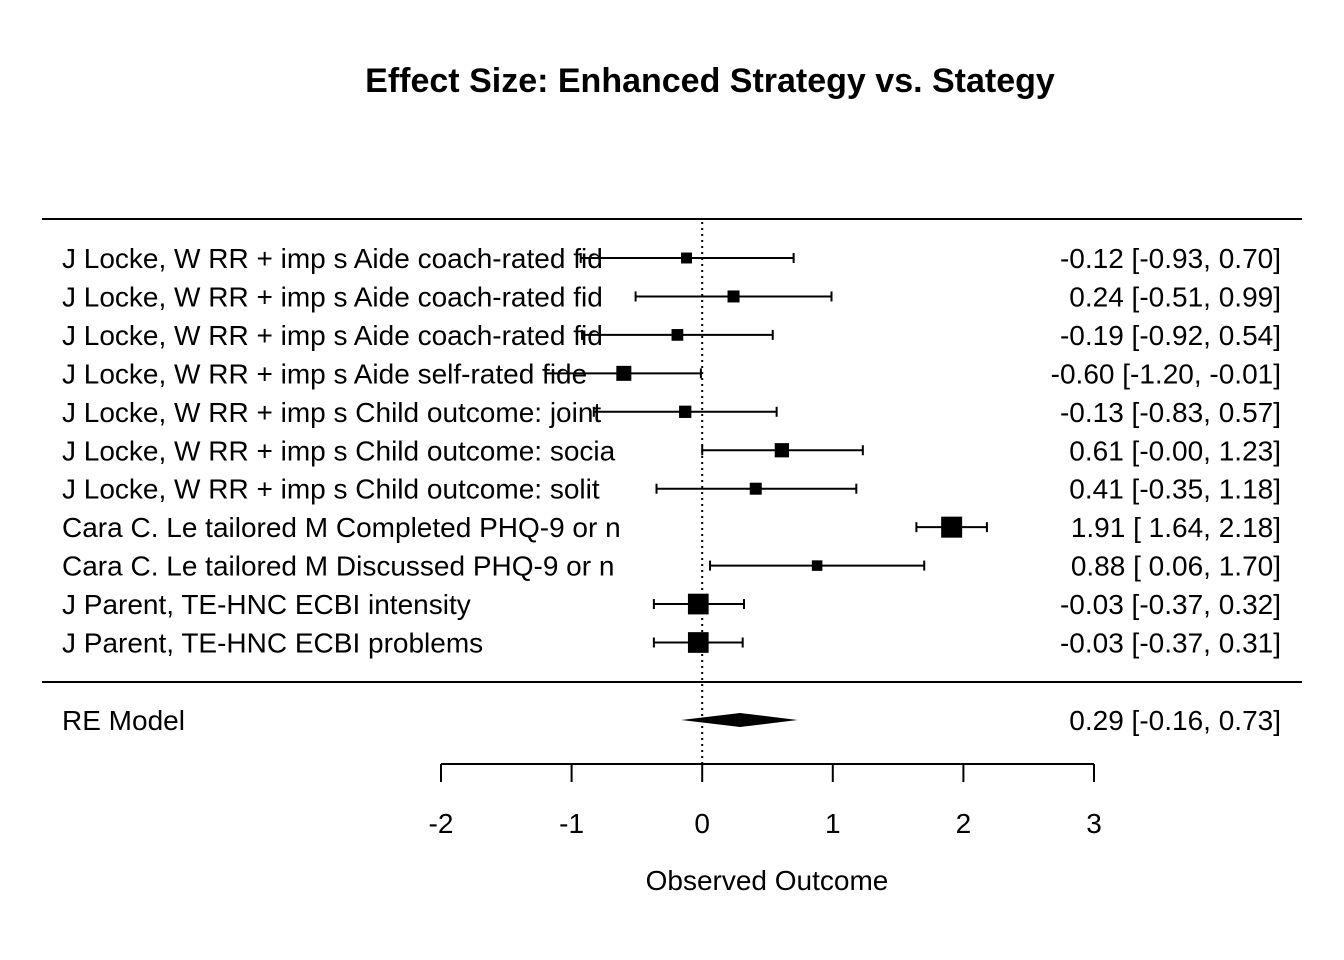 Image resolution: width=1344 pixels, height=960 pixels. I want to click on ci-text: -0.19 [-0.92, 0.54], so click(1170, 335).